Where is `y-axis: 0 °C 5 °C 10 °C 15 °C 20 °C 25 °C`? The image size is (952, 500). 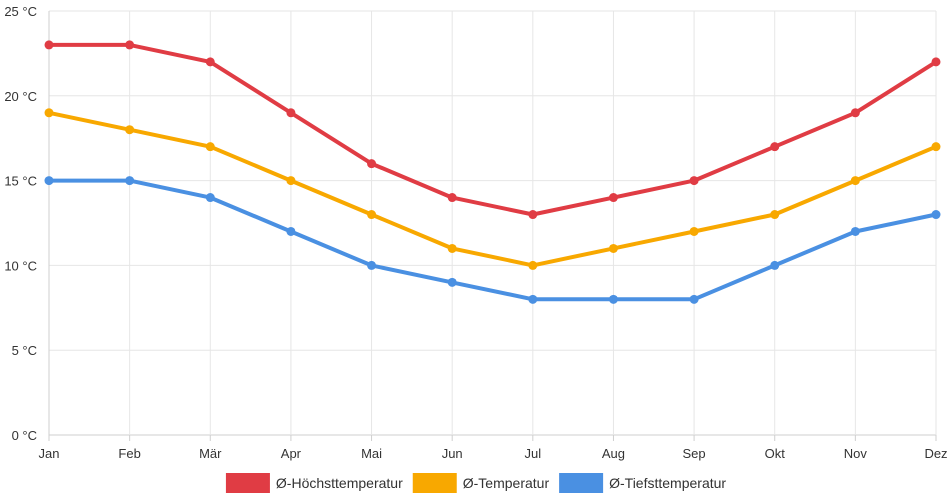
y-axis: 0 °C 5 °C 10 °C 15 °C 20 °C 25 °C is located at coordinates (20, 223).